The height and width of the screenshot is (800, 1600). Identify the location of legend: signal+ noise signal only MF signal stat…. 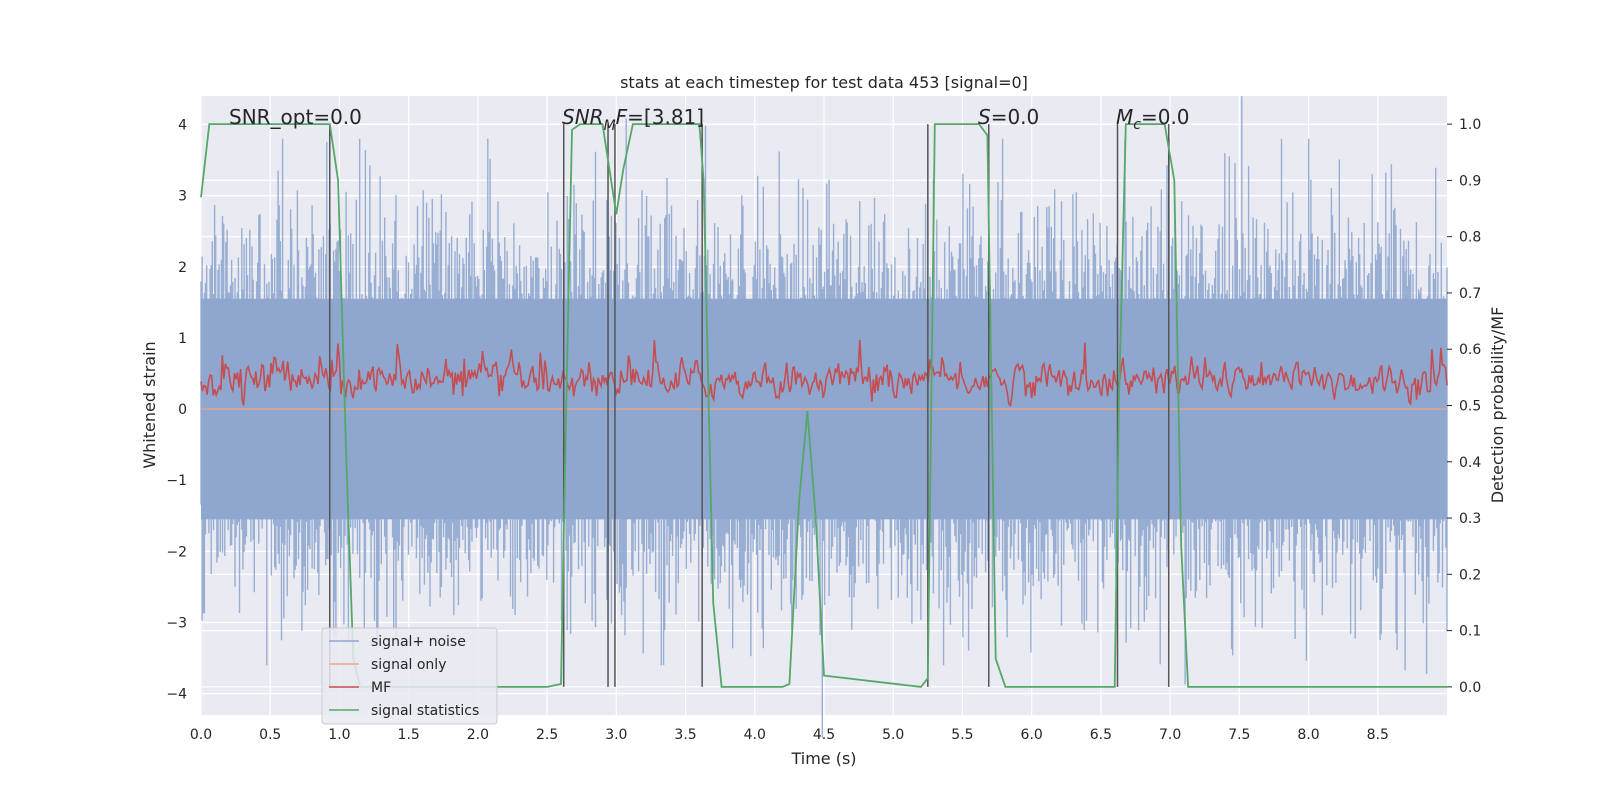
(409, 676).